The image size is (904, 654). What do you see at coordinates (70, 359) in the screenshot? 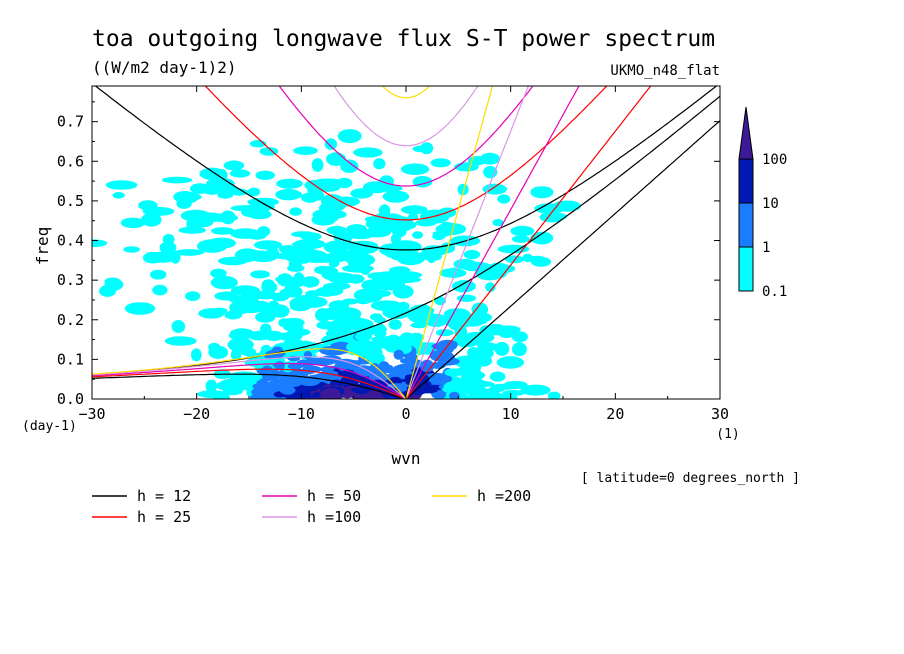
I see `y-tick-label: 0.1` at bounding box center [70, 359].